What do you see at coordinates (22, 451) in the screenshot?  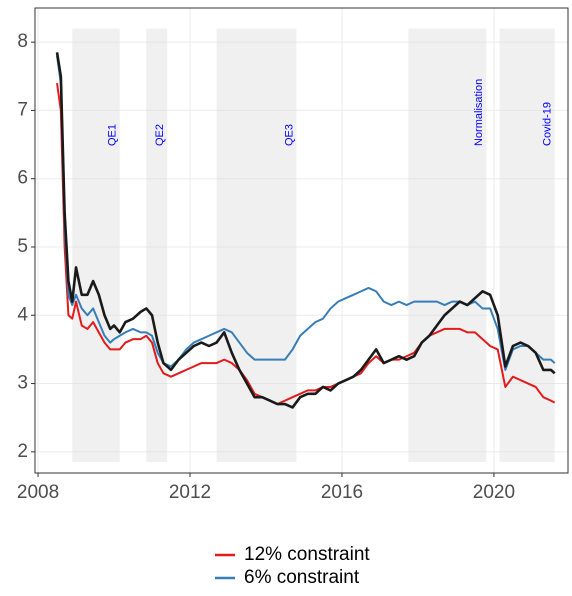 I see `y-tick-label: 2` at bounding box center [22, 451].